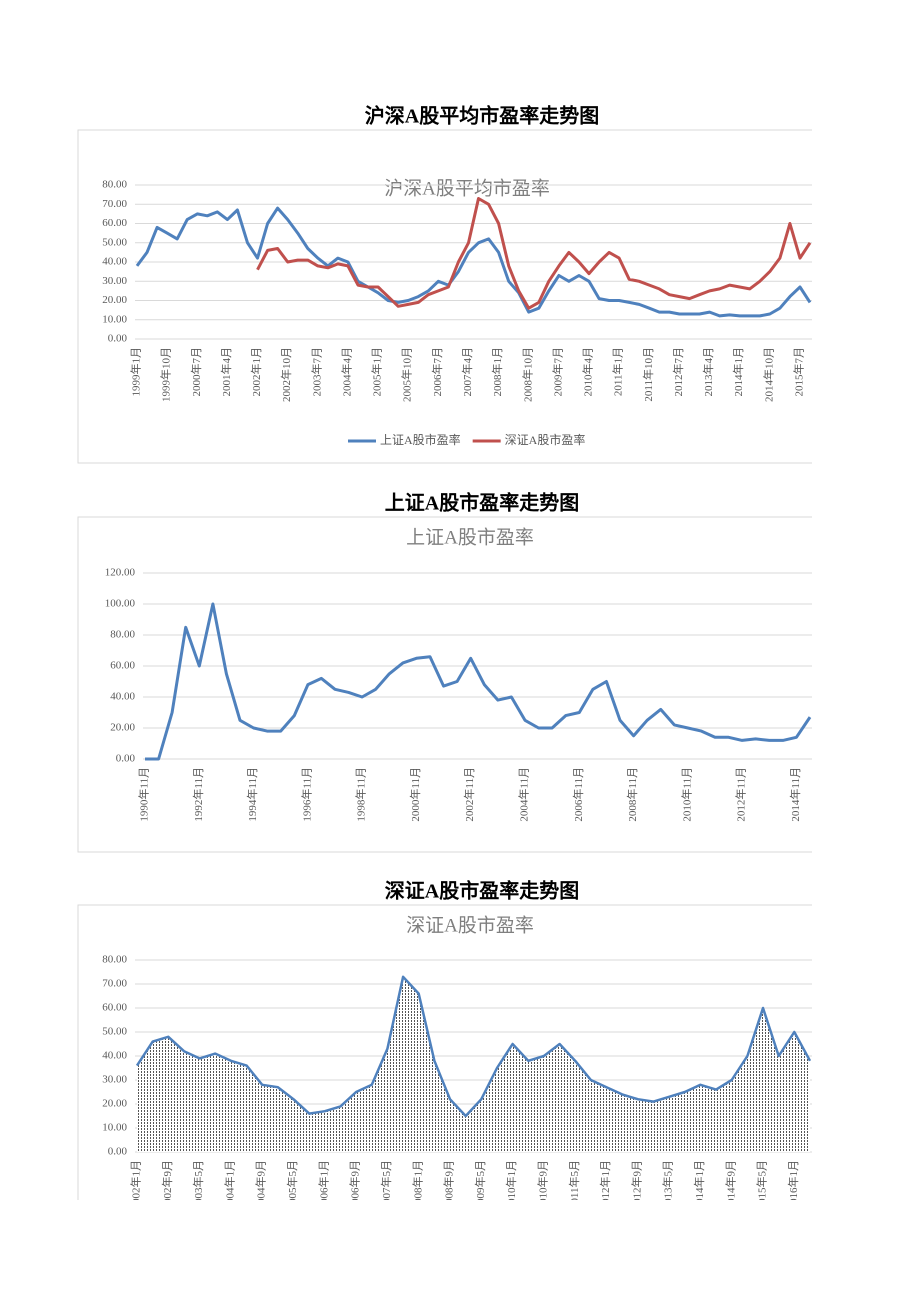  Describe the element at coordinates (449, 1185) in the screenshot. I see `x-tick-label: 2008年9月` at that location.